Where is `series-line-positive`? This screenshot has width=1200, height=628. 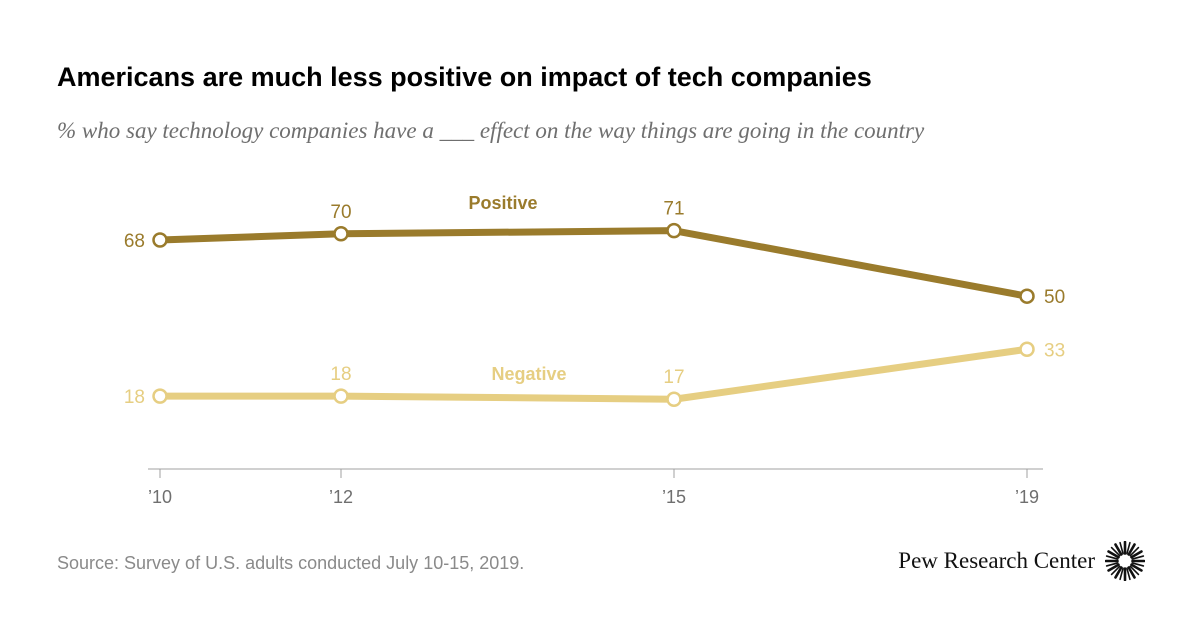
series-line-positive is located at coordinates (593, 263).